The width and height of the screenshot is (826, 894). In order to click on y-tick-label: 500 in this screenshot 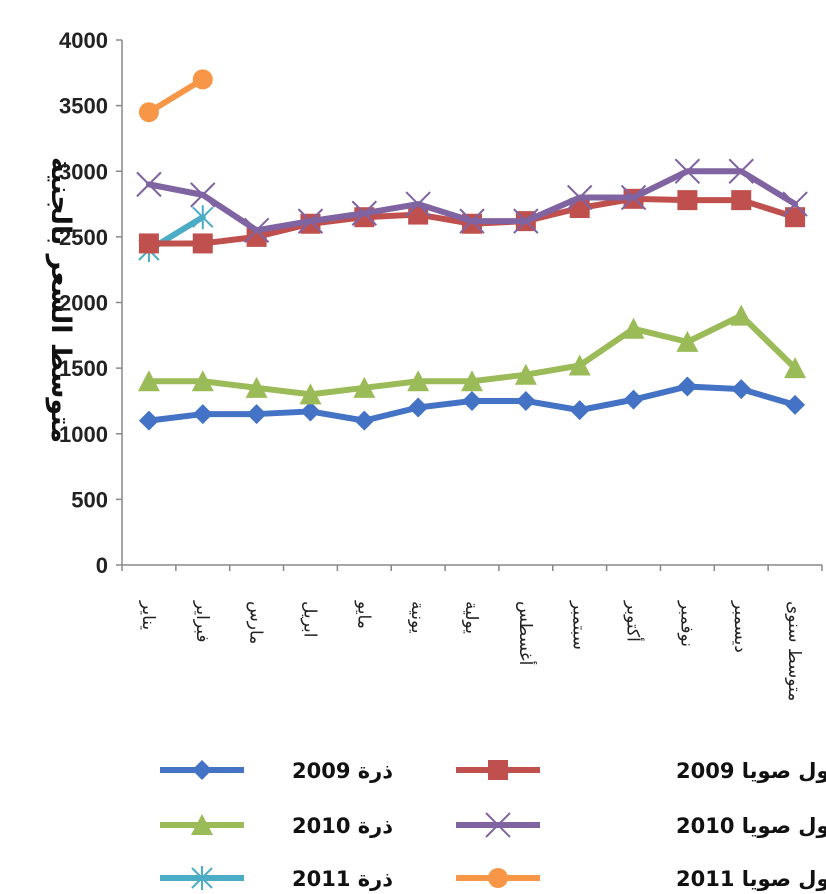, I will do `click(89, 499)`.